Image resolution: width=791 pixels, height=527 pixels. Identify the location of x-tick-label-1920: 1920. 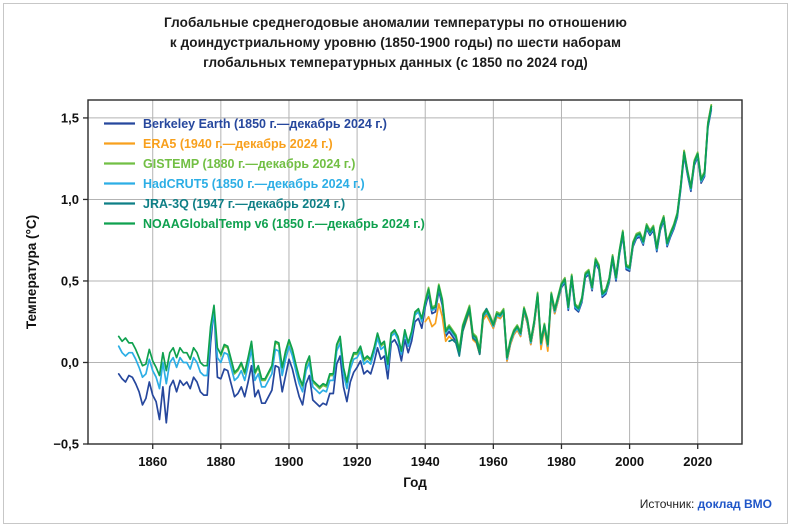
(357, 461).